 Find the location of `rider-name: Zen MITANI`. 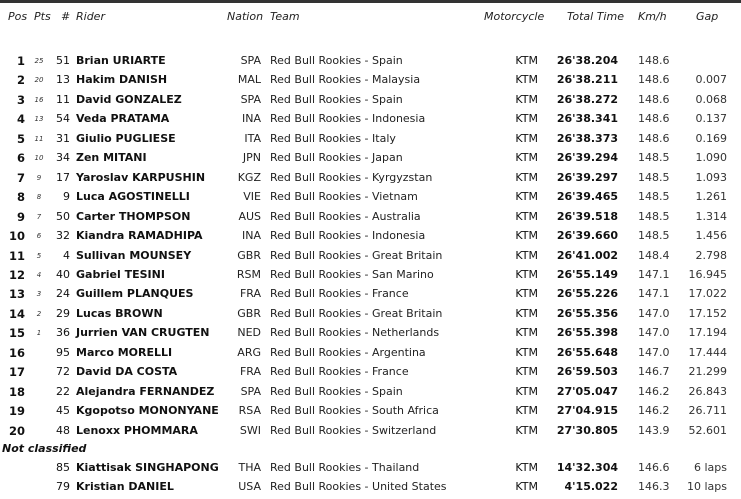

rider-name: Zen MITANI is located at coordinates (111, 158).